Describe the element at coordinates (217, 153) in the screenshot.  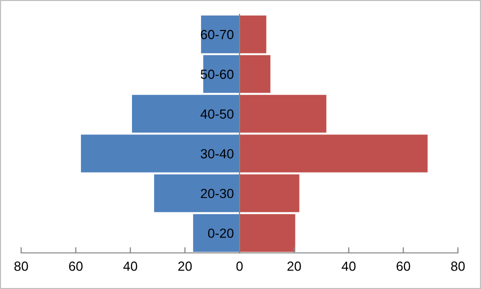
I see `y-tick-label: 30-40` at that location.